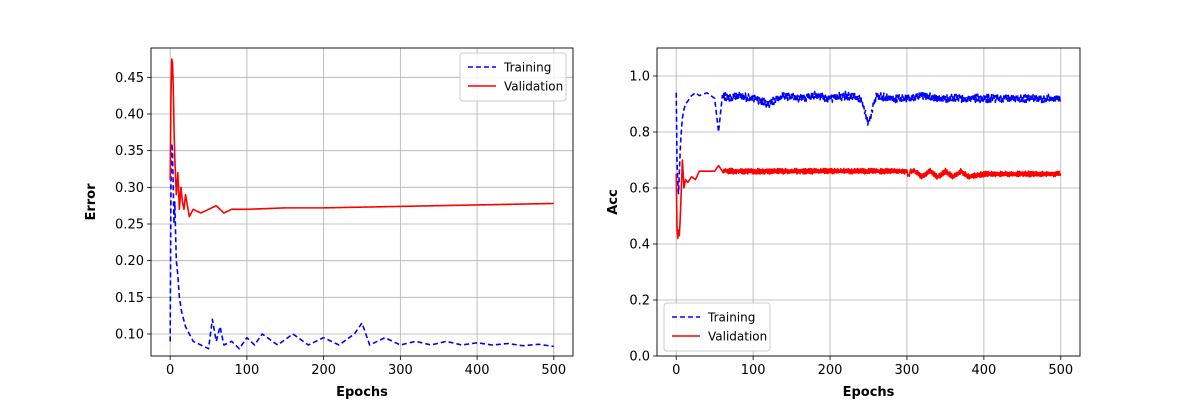 The width and height of the screenshot is (1200, 404). What do you see at coordinates (91, 202) in the screenshot?
I see `y-axis-label: Error` at bounding box center [91, 202].